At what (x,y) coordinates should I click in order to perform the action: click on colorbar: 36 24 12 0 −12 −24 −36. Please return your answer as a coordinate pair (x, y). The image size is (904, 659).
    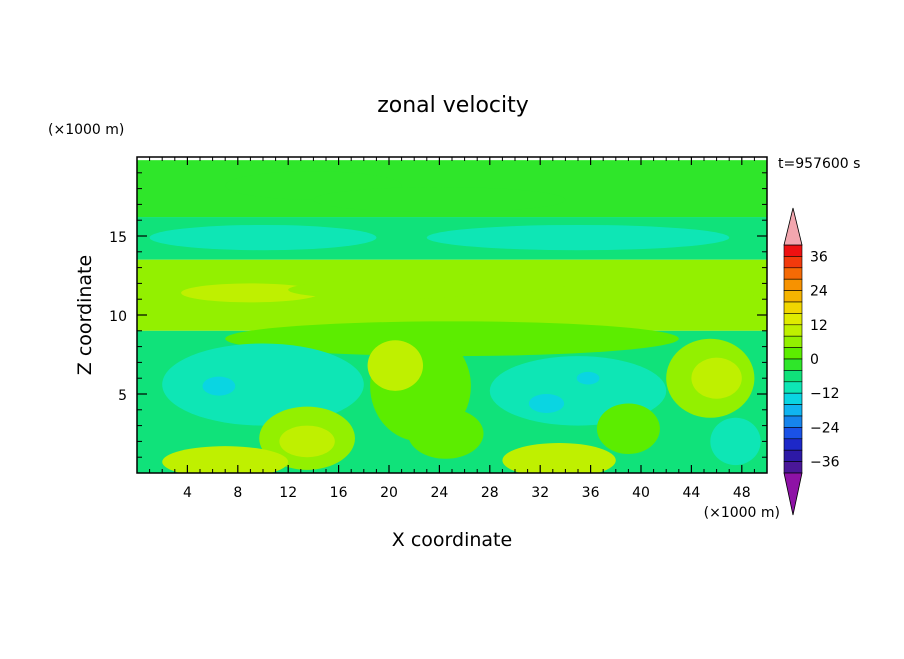
    Looking at the image, I should click on (811, 361).